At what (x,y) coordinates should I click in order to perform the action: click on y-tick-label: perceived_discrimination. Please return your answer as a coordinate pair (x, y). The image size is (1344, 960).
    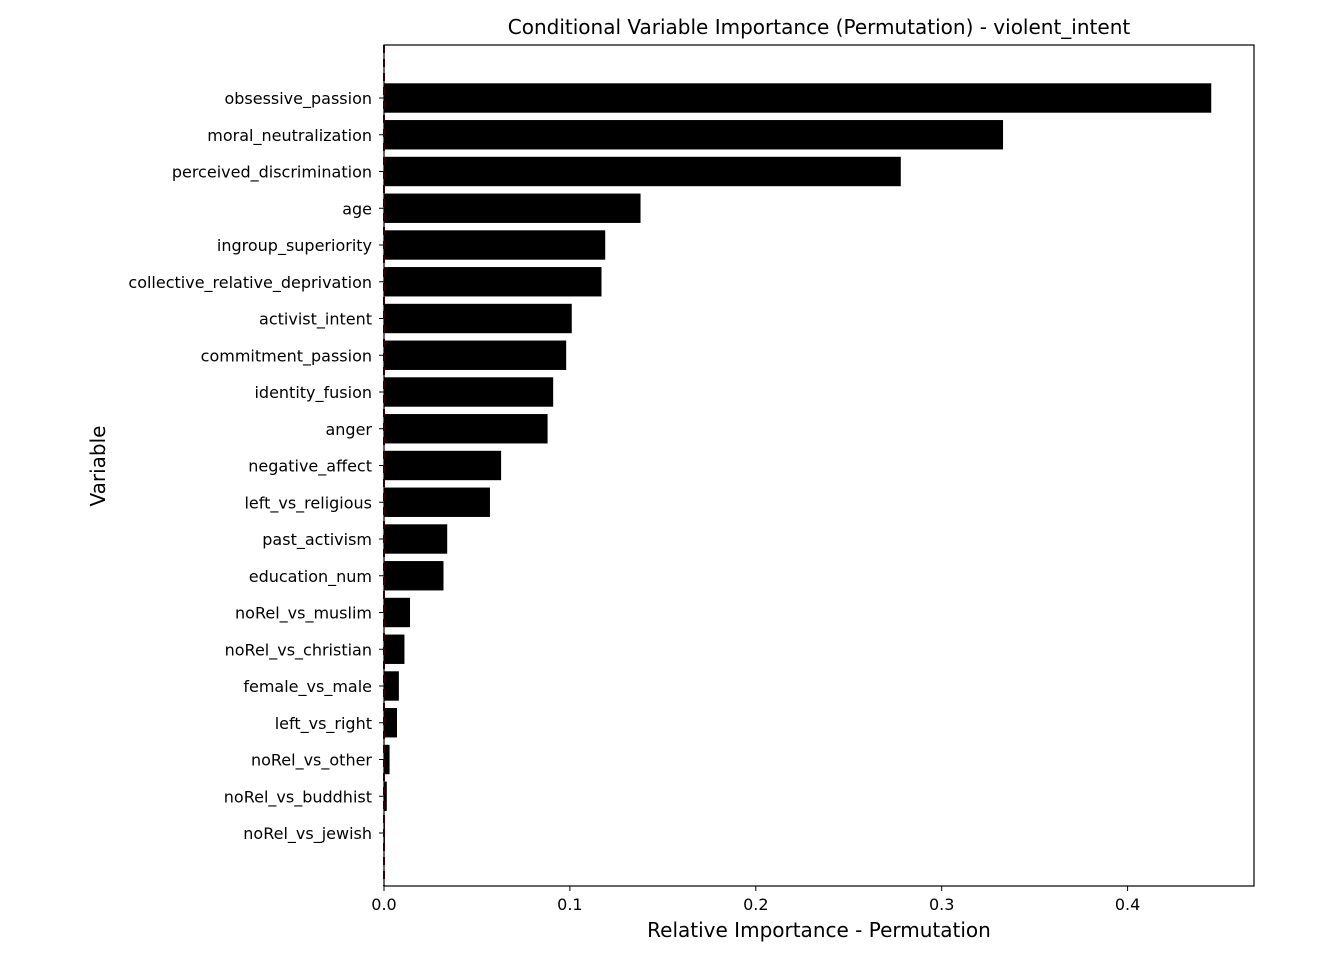
    Looking at the image, I should click on (272, 173).